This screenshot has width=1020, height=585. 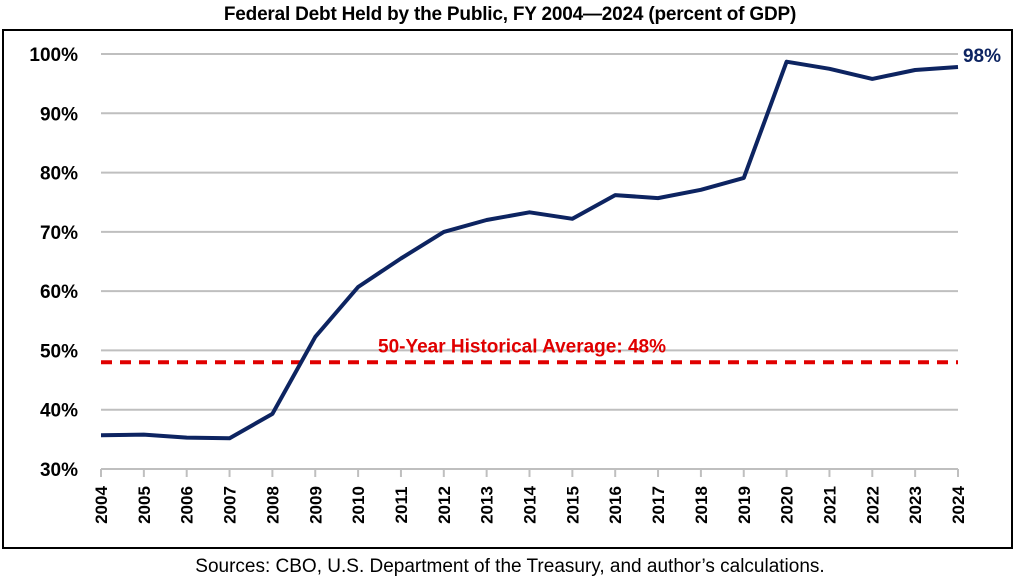 What do you see at coordinates (658, 505) in the screenshot?
I see `x-tick-label: 2017` at bounding box center [658, 505].